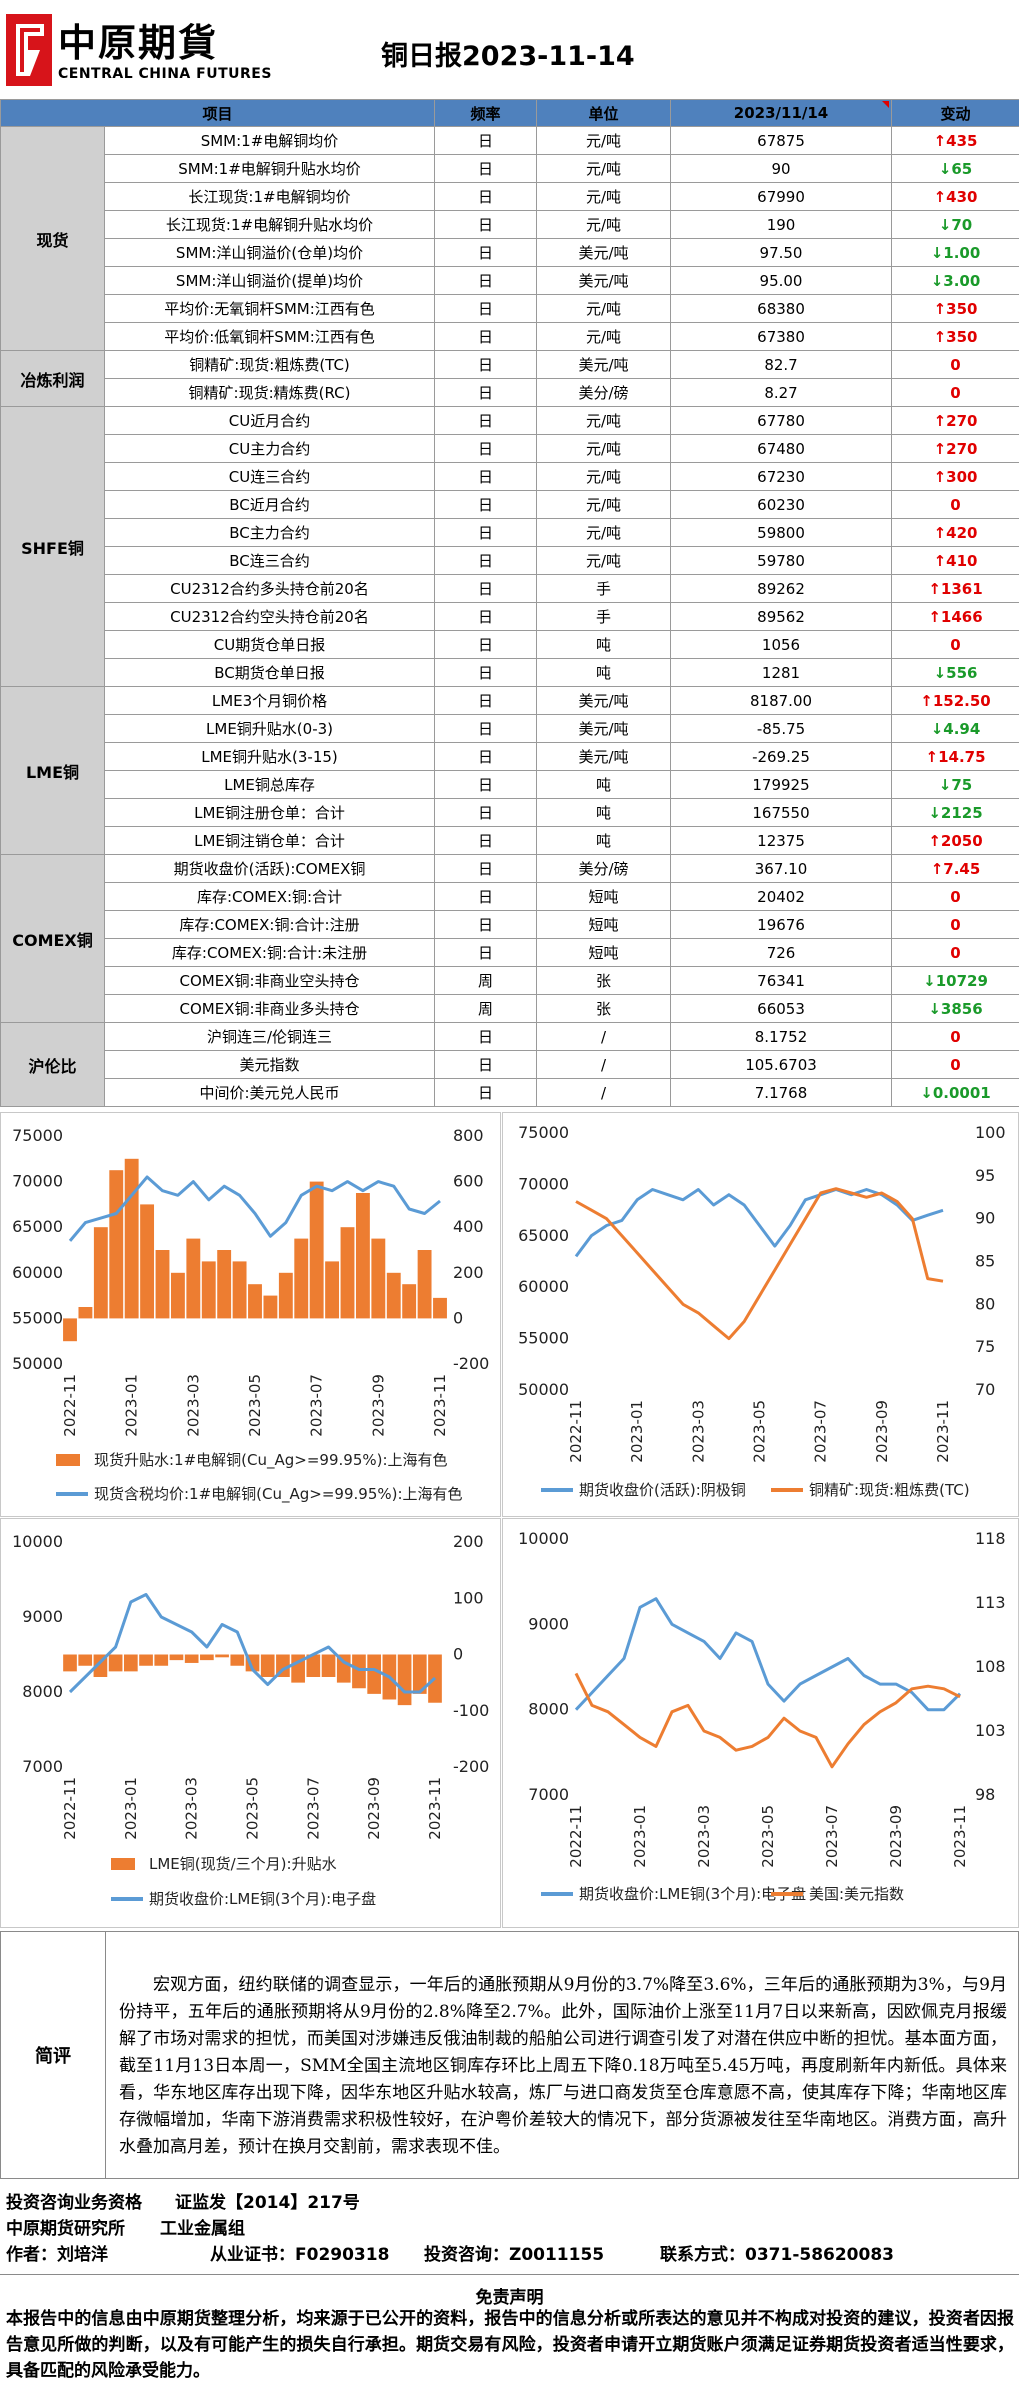 Image resolution: width=1019 pixels, height=2387 pixels. What do you see at coordinates (468, 1272) in the screenshot?
I see `y2-tick-label: 200` at bounding box center [468, 1272].